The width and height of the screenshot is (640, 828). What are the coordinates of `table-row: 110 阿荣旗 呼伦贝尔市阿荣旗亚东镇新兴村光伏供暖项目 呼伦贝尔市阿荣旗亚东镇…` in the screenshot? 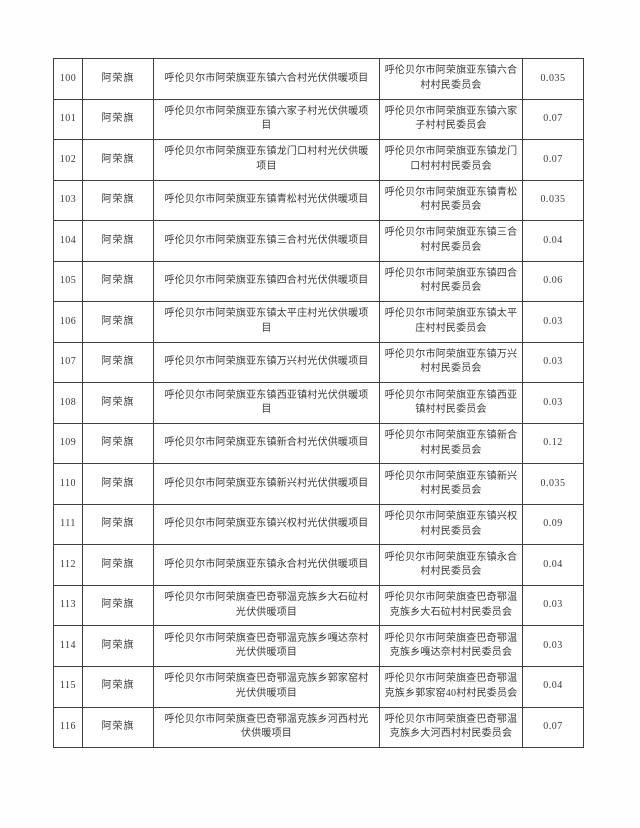 It's located at (318, 484).